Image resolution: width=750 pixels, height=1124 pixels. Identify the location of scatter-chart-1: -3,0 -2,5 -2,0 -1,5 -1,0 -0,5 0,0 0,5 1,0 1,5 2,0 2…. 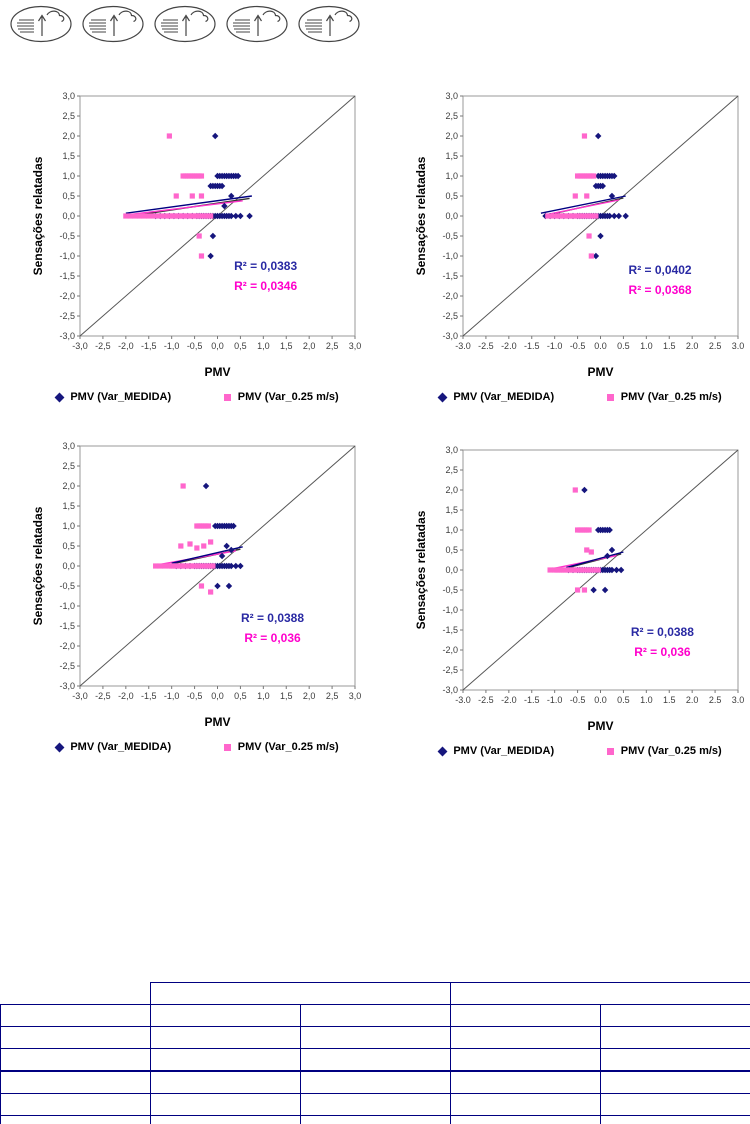
(196, 235).